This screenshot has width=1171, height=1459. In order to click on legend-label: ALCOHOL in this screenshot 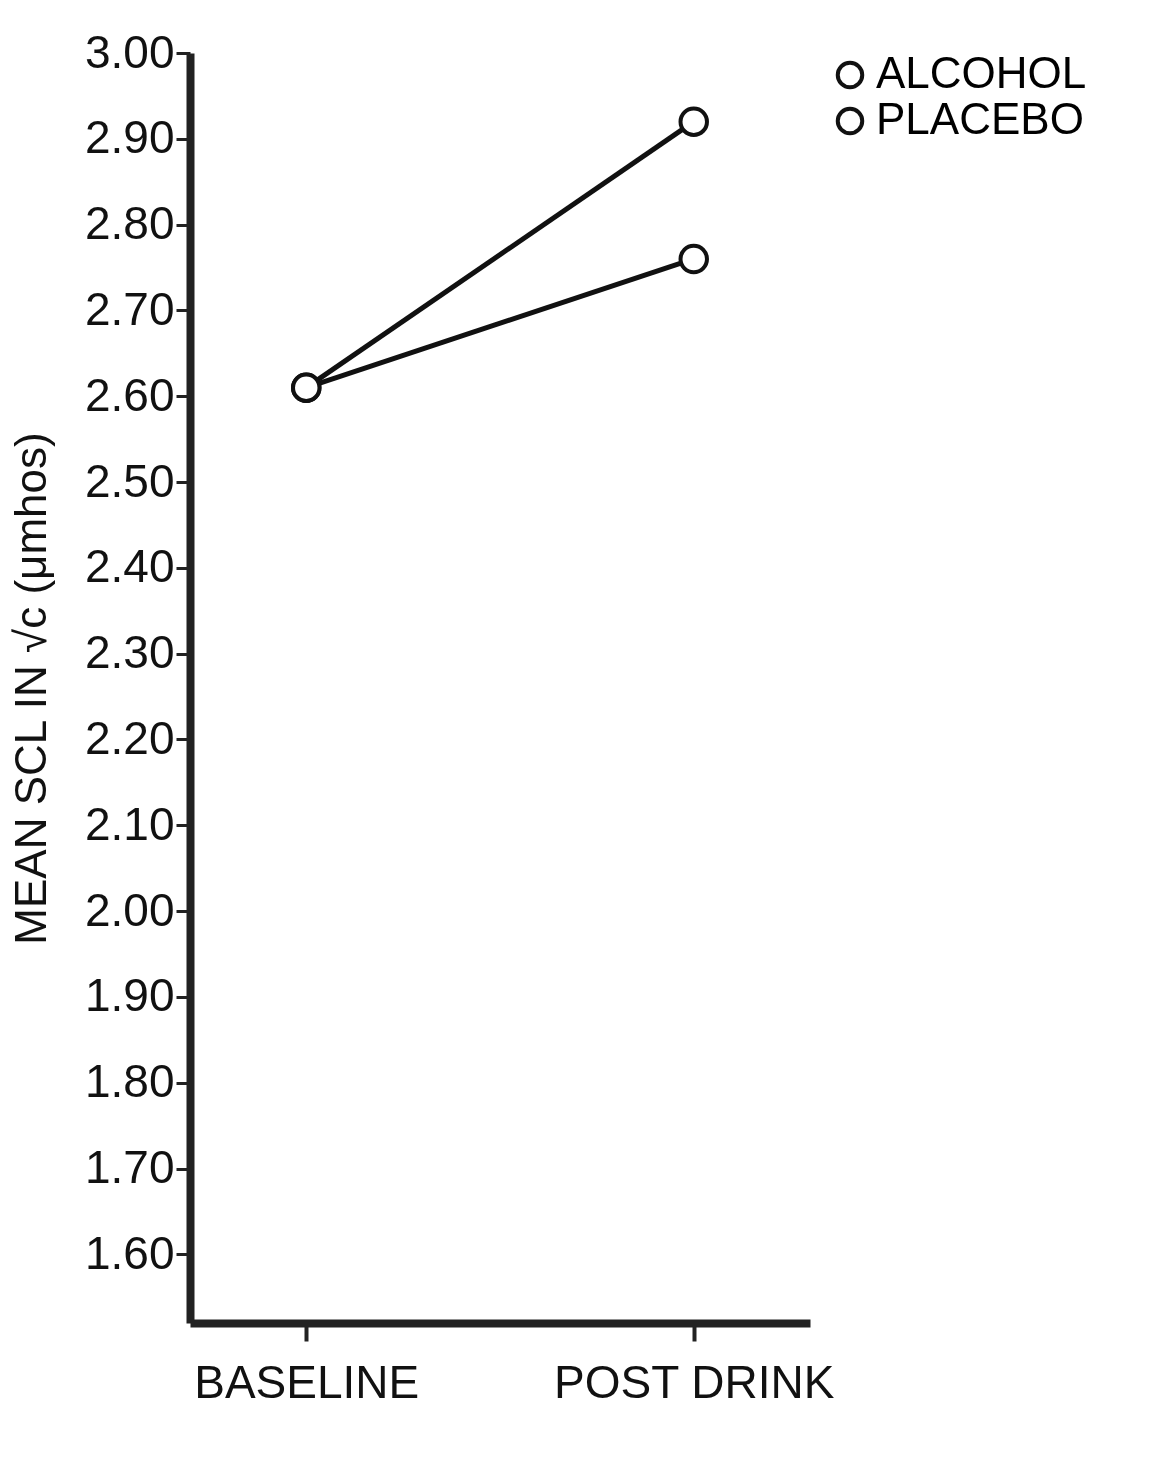, I will do `click(981, 72)`.